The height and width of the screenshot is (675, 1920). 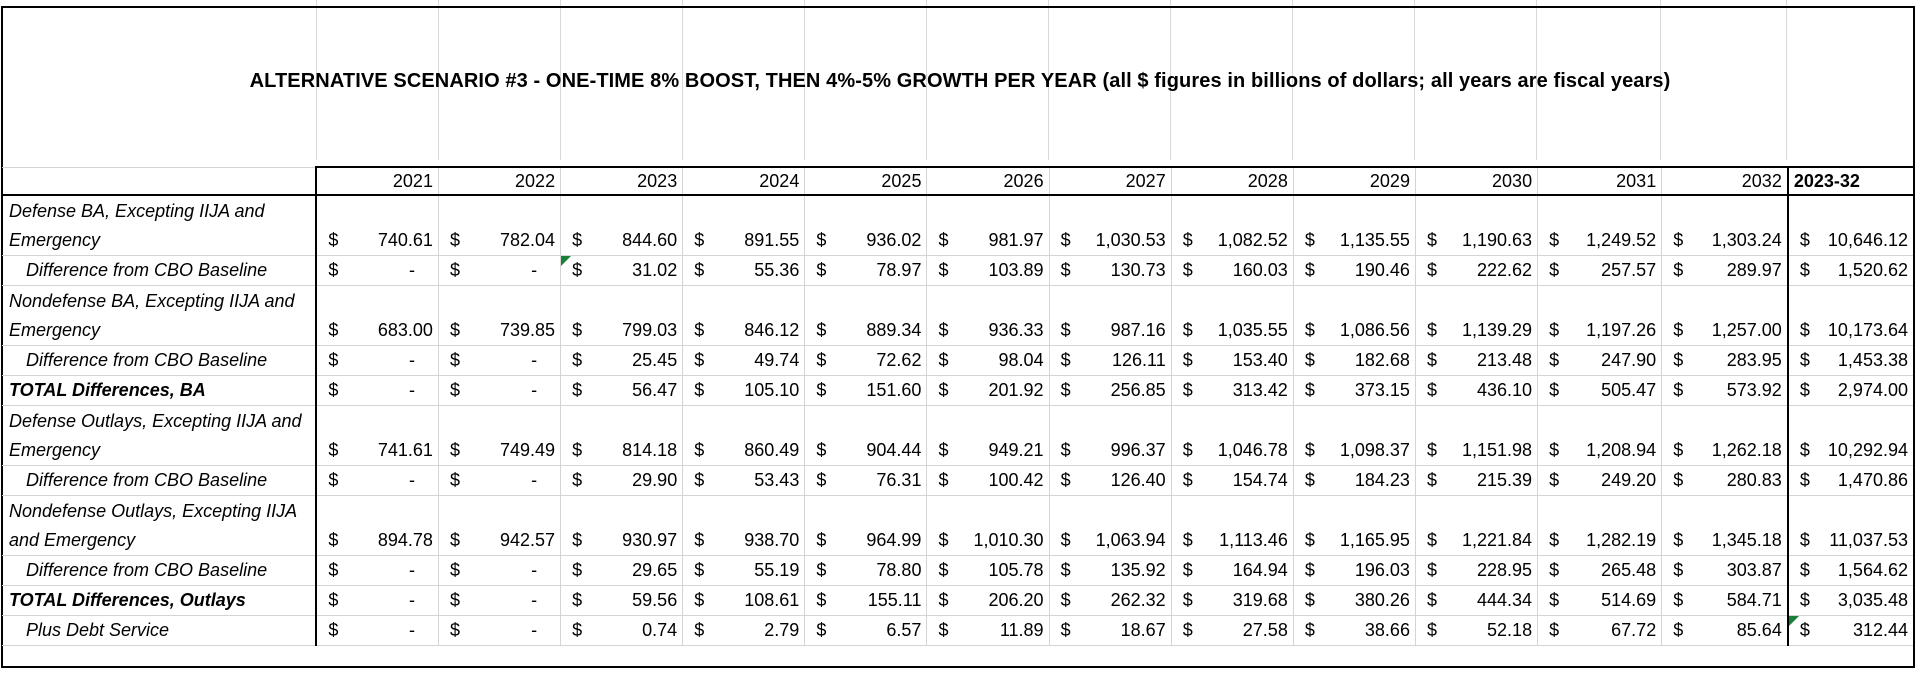 I want to click on value-cell: $749.49, so click(x=500, y=435).